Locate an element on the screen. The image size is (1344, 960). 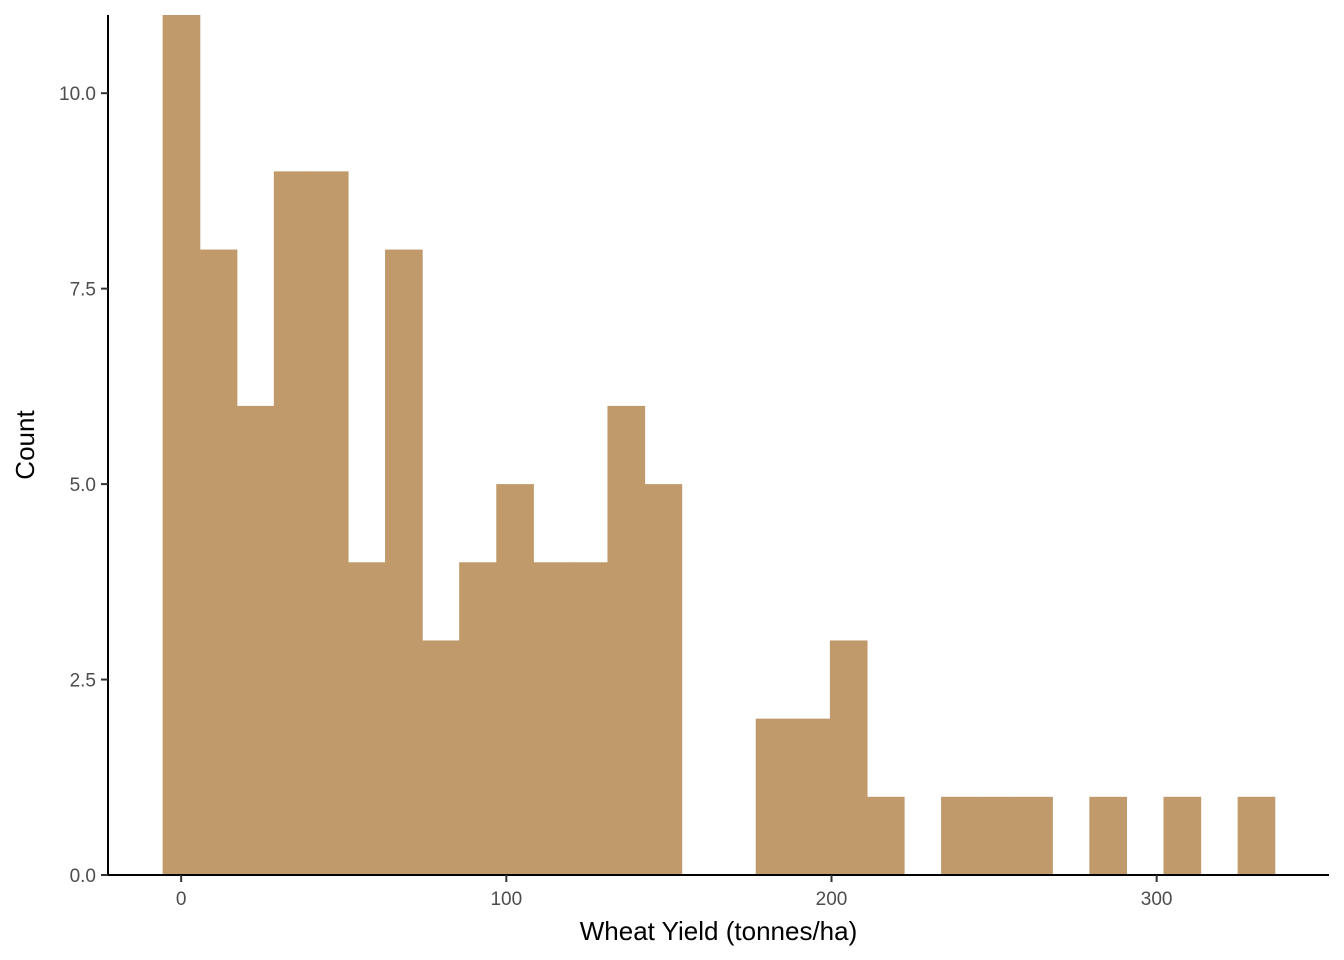
x-tick-label: 0 is located at coordinates (181, 899).